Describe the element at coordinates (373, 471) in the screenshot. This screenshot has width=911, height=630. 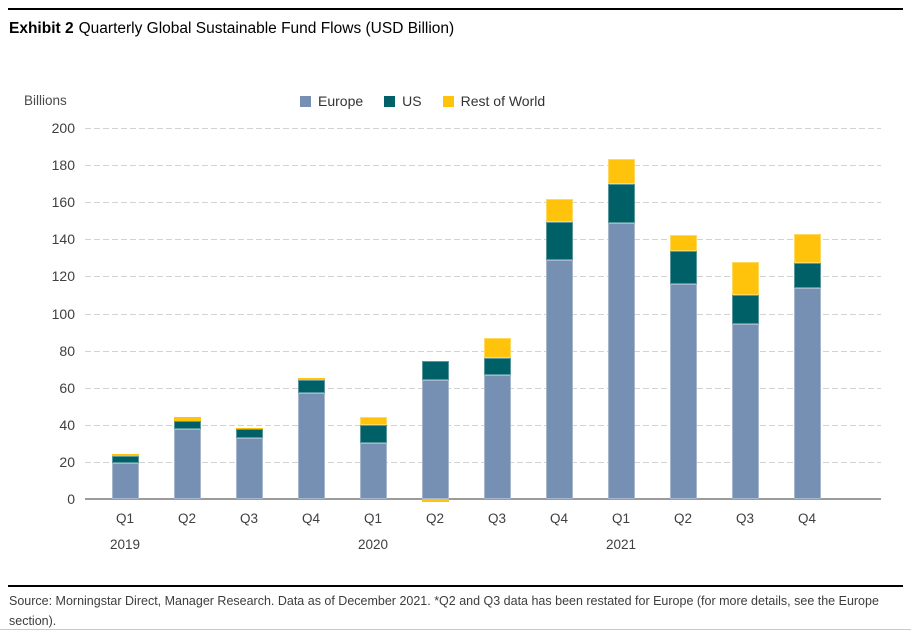
I see `bar-segment-europe-q1-2020` at that location.